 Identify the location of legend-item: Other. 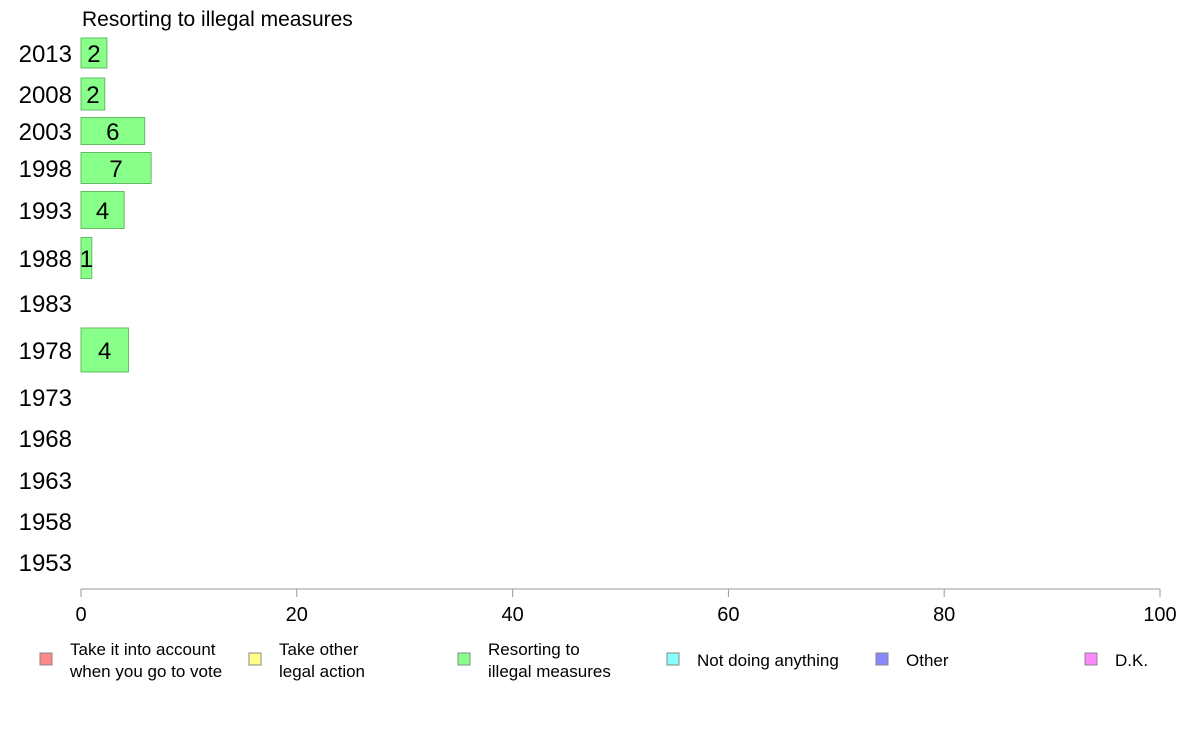
(912, 660).